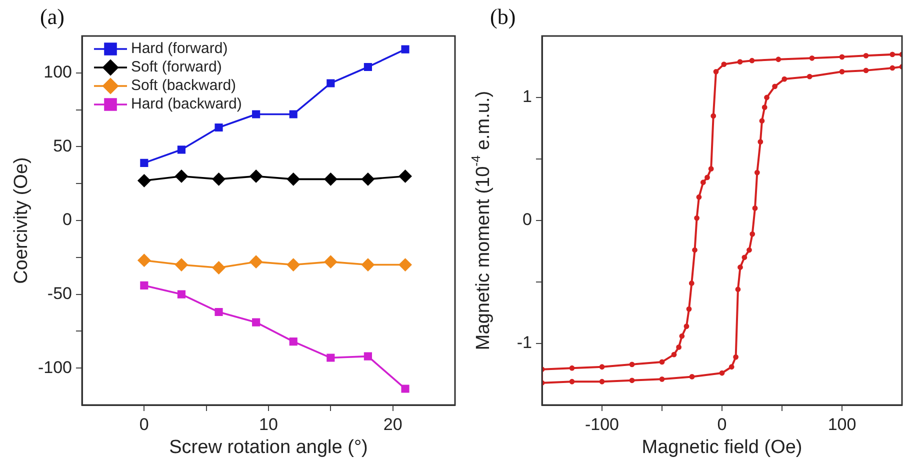  What do you see at coordinates (183, 85) in the screenshot?
I see `legend-label: Soft (backward)` at bounding box center [183, 85].